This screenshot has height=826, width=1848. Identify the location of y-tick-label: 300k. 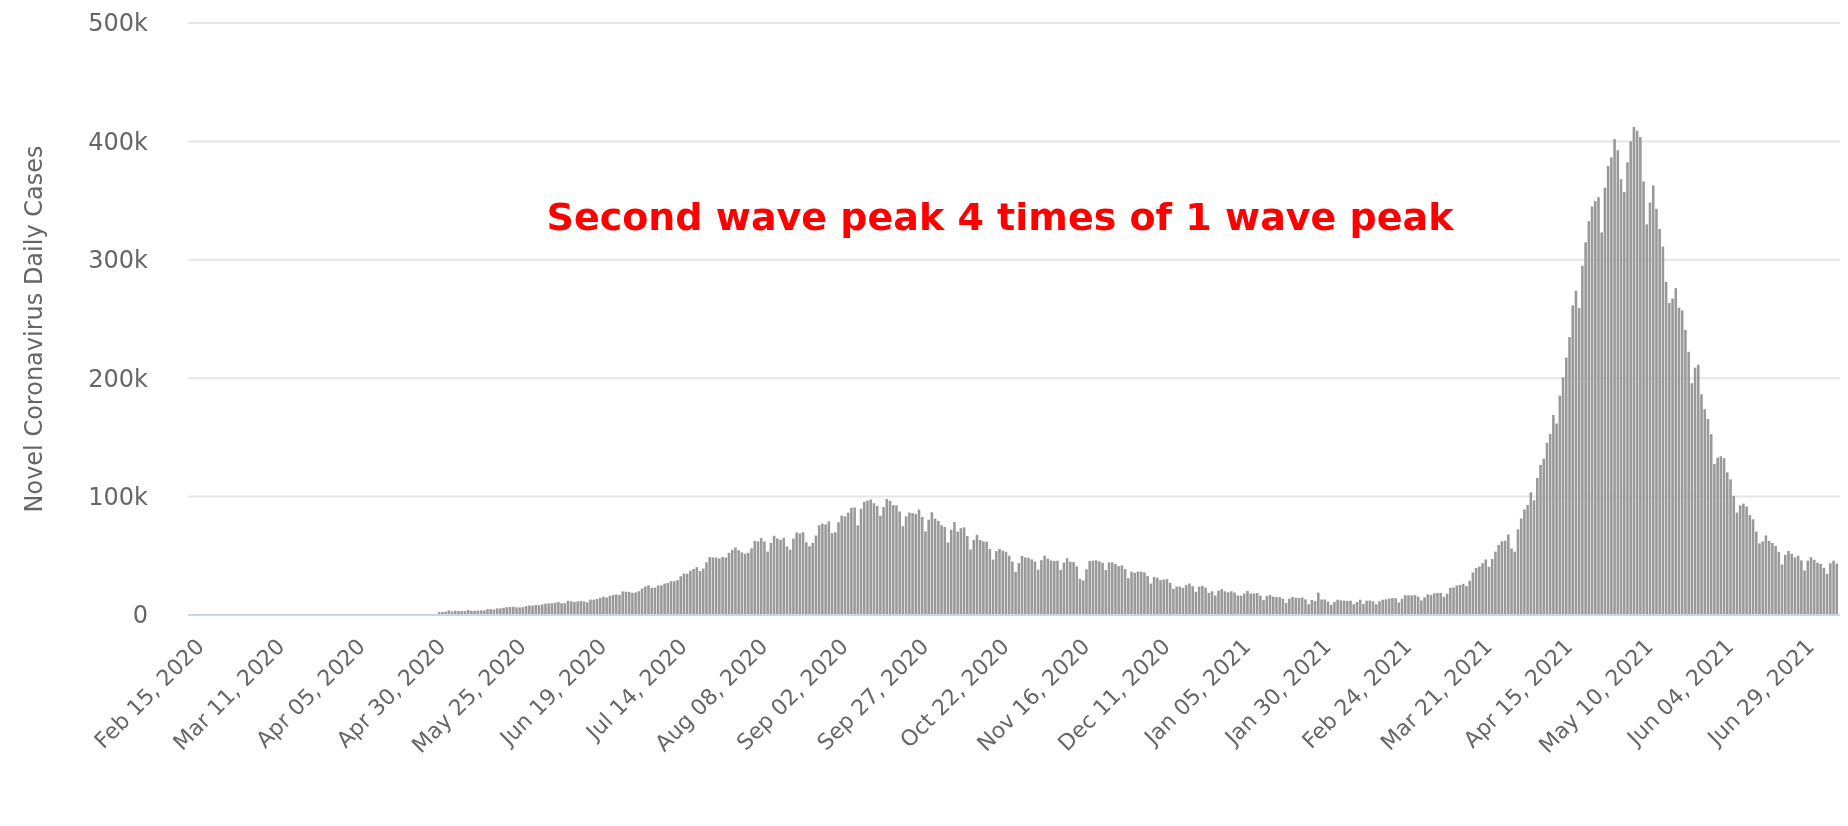
(118, 260).